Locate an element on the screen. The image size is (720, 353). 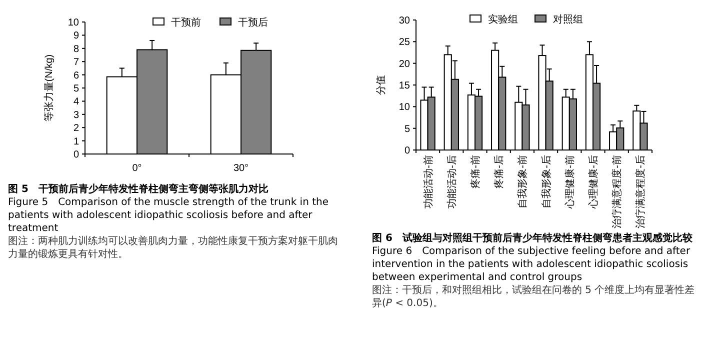
y-axis-title: 分值 is located at coordinates (381, 85).